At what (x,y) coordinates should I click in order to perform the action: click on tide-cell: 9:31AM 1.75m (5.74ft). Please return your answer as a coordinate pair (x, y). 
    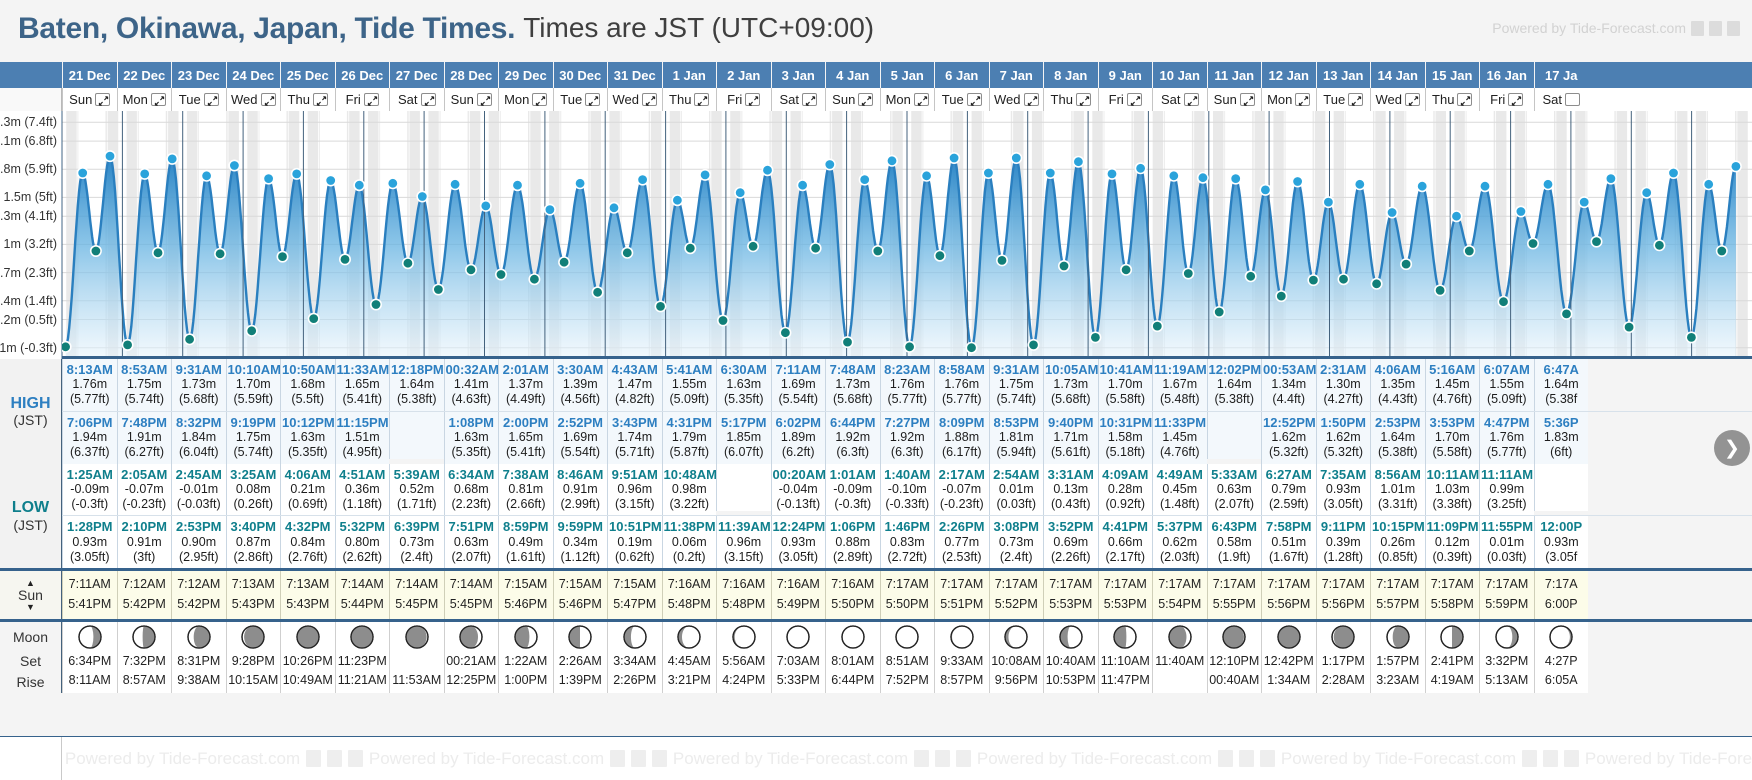
    Looking at the image, I should click on (1015, 385).